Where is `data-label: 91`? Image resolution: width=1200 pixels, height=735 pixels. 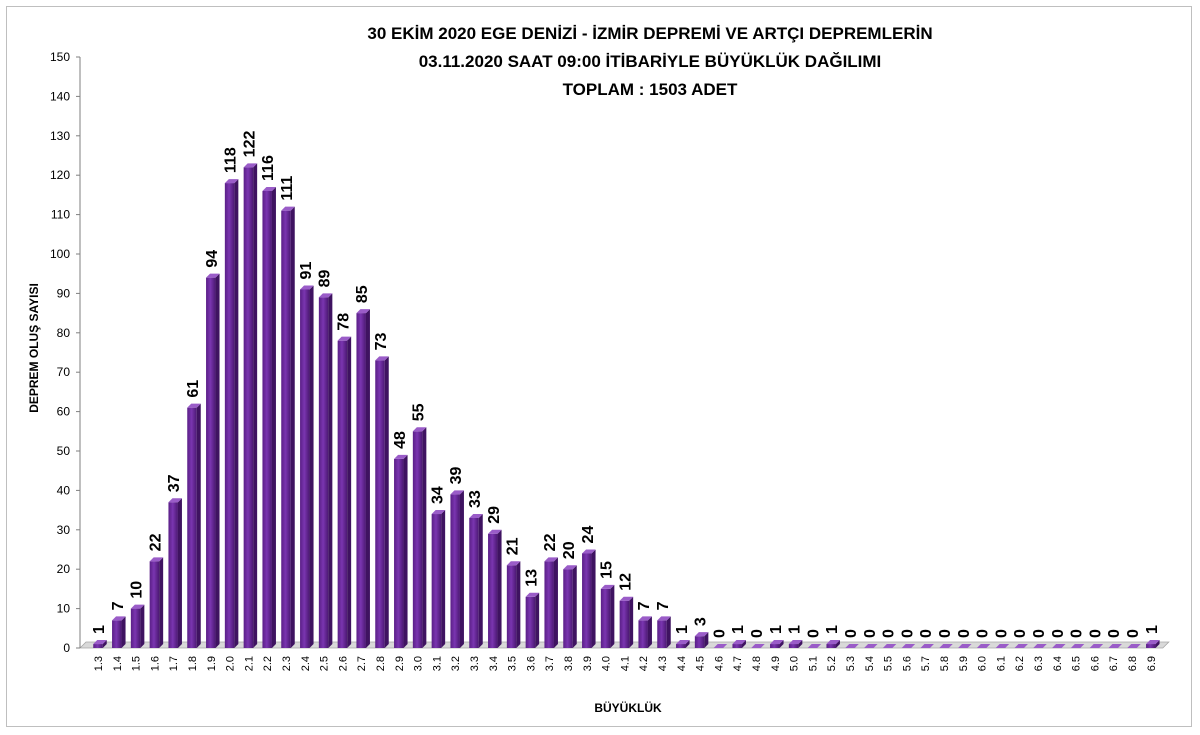 data-label: 91 is located at coordinates (306, 271).